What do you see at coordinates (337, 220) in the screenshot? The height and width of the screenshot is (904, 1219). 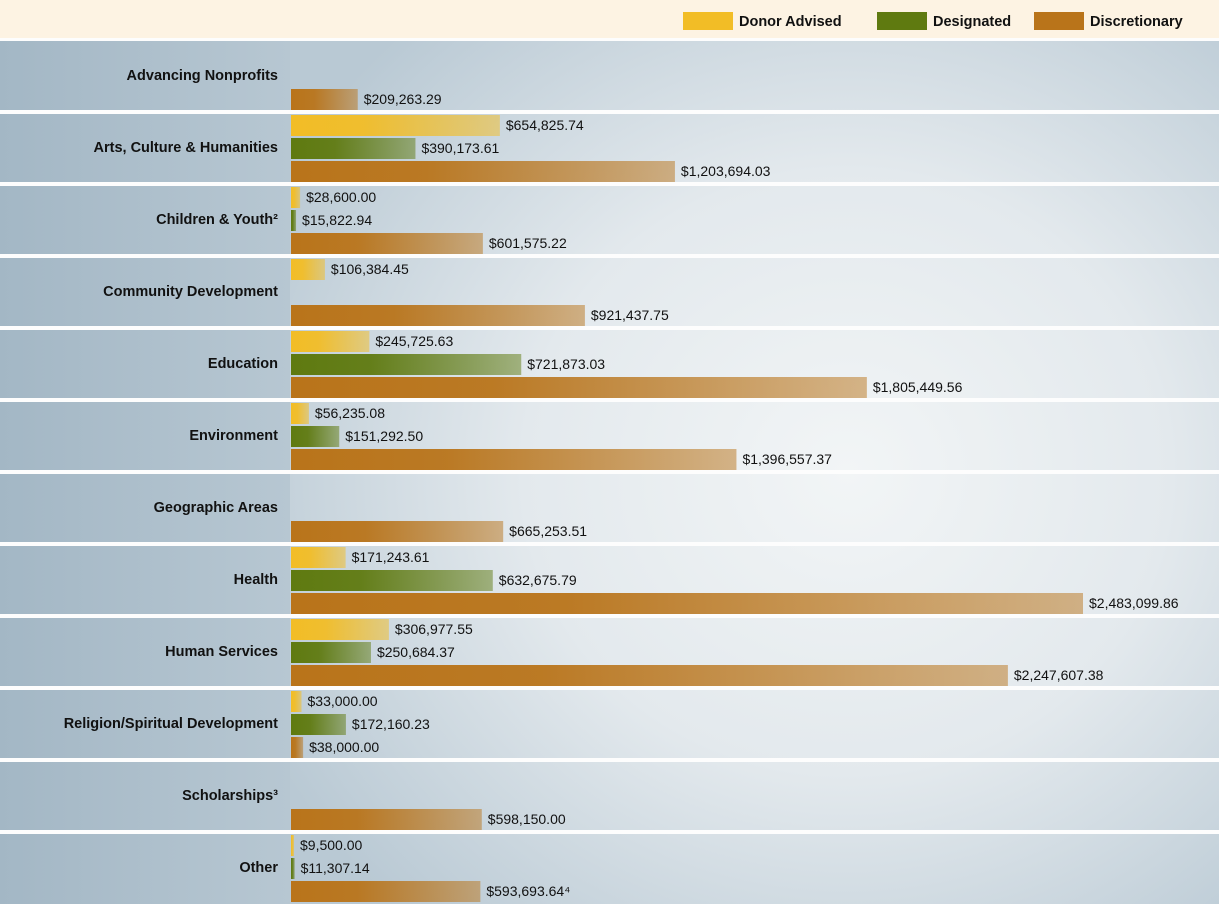 I see `value-label: $15,822.94` at bounding box center [337, 220].